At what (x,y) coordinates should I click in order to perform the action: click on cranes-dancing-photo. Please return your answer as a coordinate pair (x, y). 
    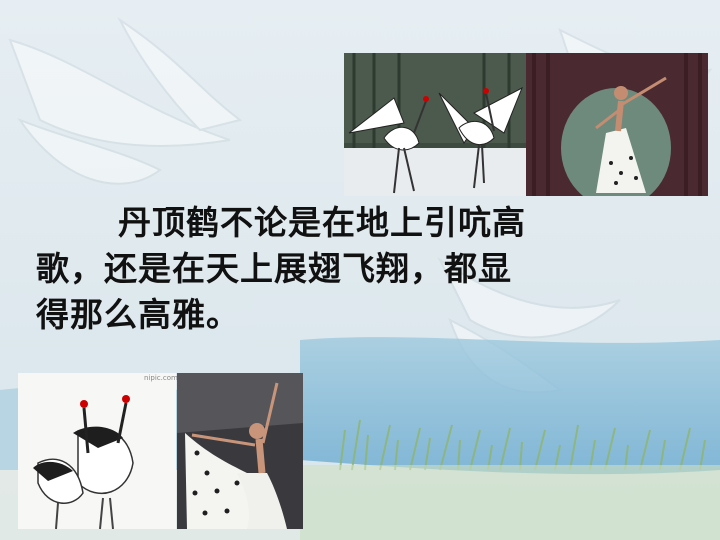
    Looking at the image, I should click on (435, 124).